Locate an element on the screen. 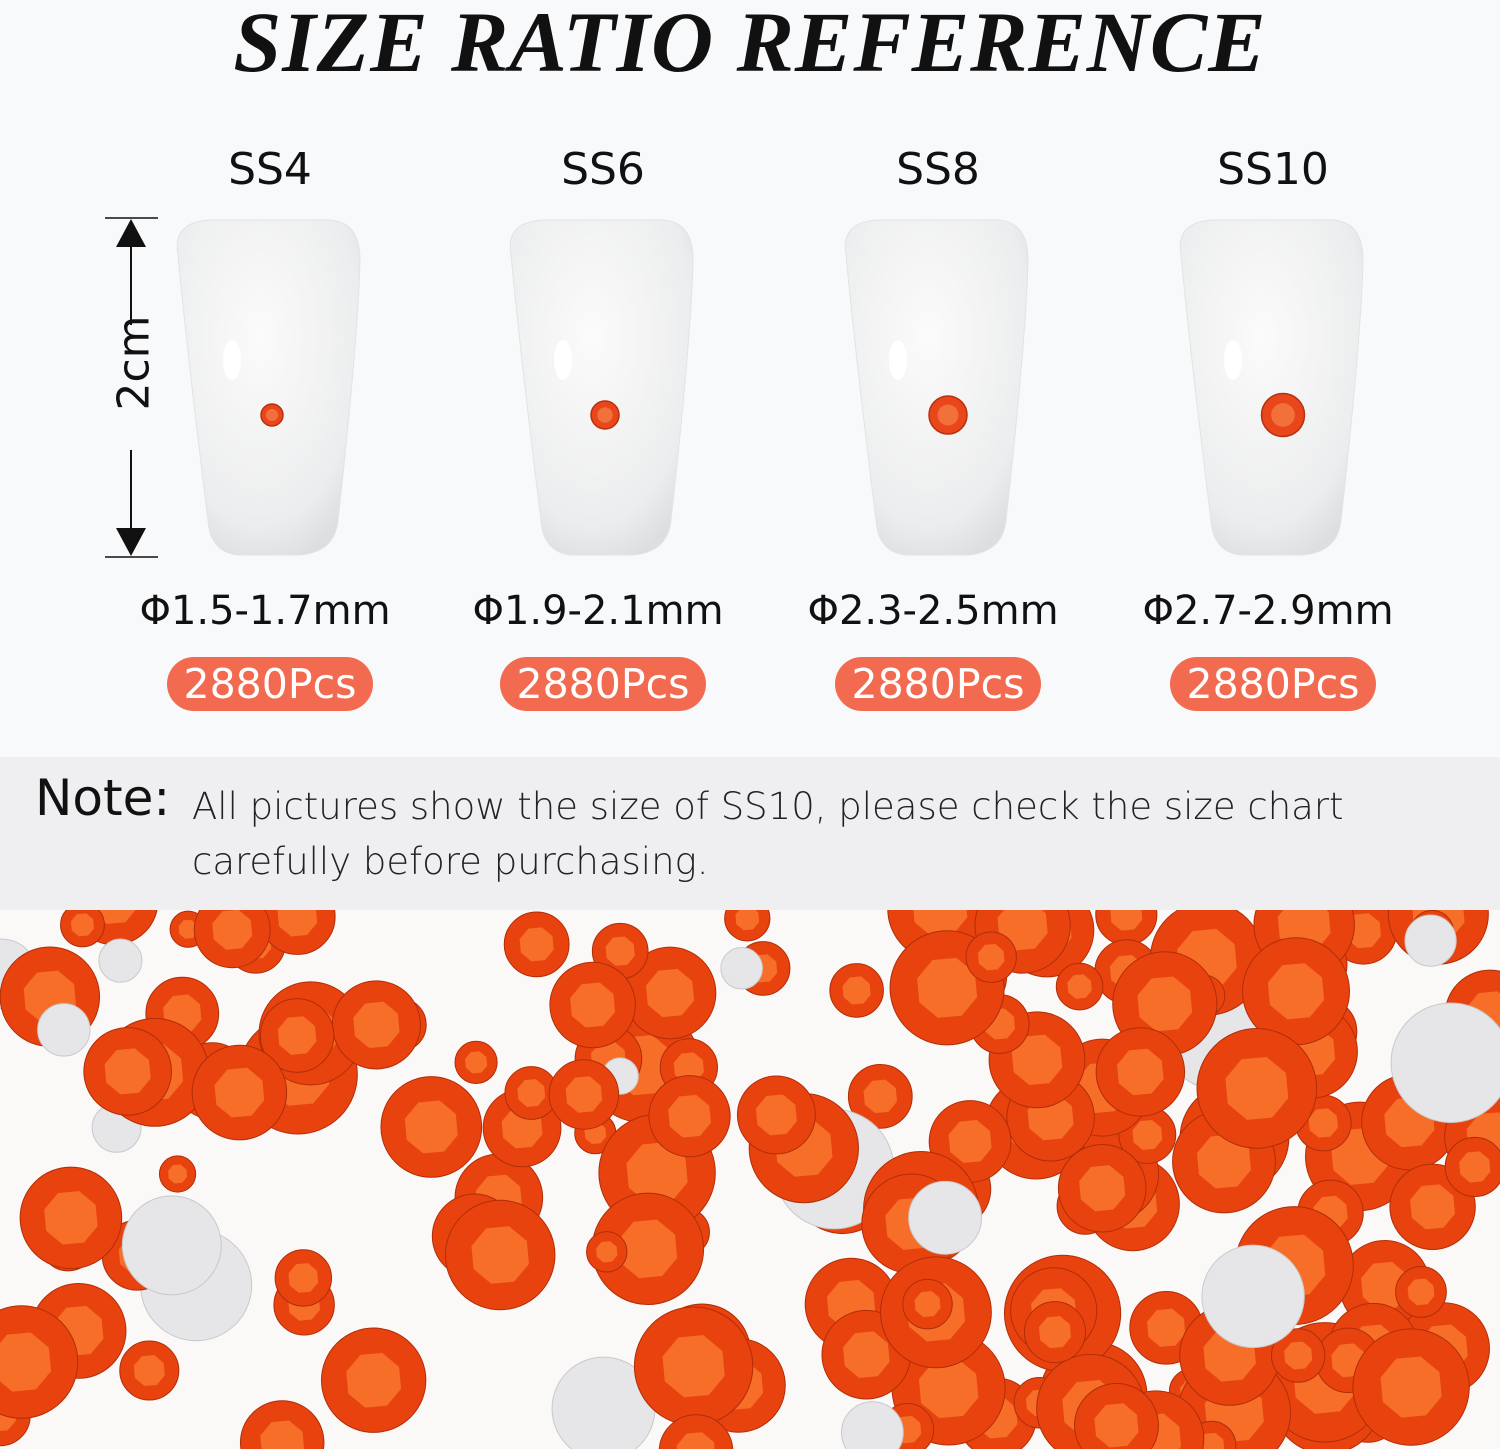 The height and width of the screenshot is (1449, 1500). size-name: SS4 is located at coordinates (270, 169).